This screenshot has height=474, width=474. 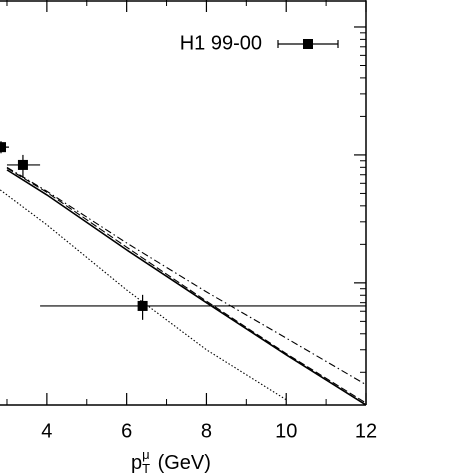 I want to click on x-label-base: p, so click(x=136, y=463).